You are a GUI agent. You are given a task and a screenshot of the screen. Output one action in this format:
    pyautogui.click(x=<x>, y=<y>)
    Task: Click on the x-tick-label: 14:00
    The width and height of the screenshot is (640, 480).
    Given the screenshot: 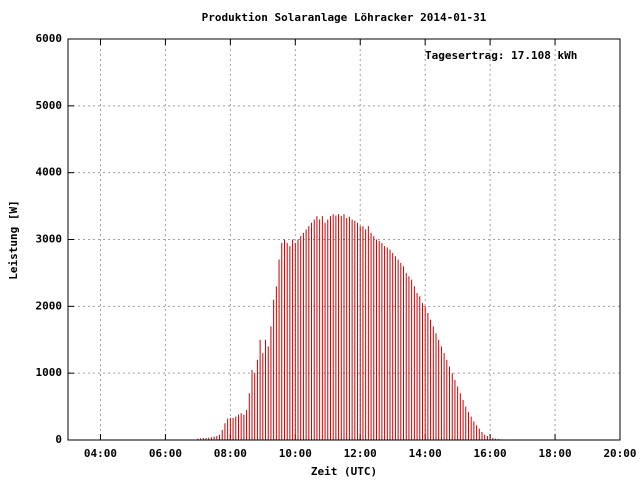 What is the action you would take?
    pyautogui.click(x=425, y=453)
    